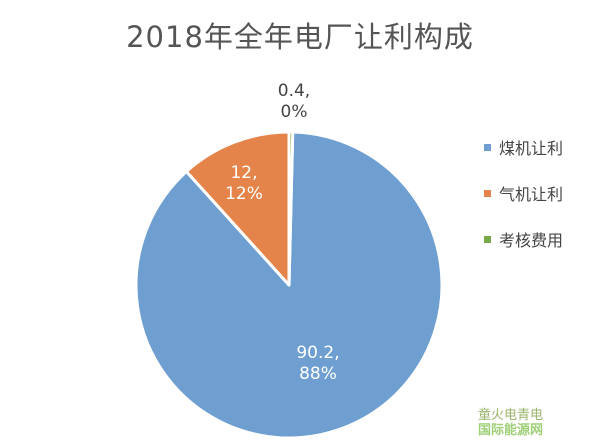 This screenshot has height=446, width=600. I want to click on legend-item-coal: 煤机让利, so click(523, 147).